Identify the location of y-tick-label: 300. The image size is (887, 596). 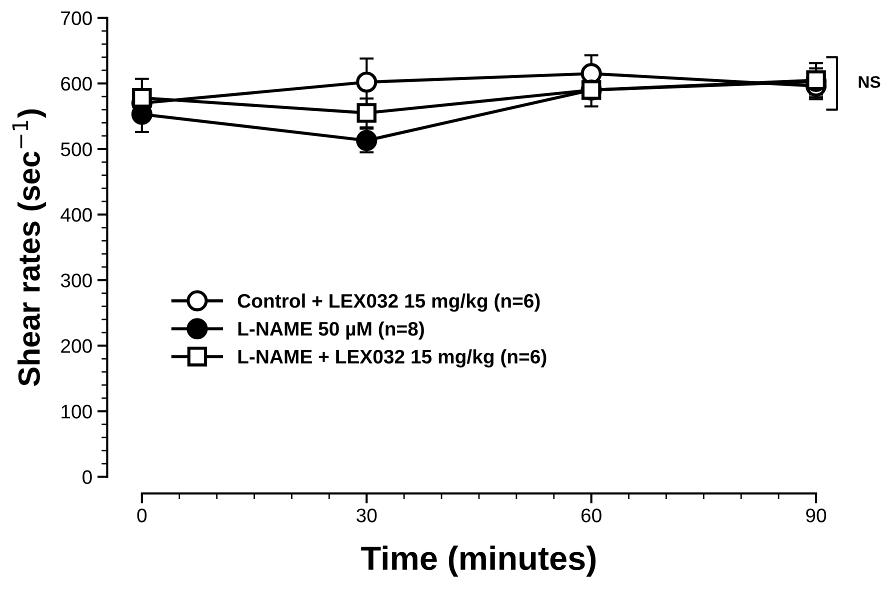
(76, 281).